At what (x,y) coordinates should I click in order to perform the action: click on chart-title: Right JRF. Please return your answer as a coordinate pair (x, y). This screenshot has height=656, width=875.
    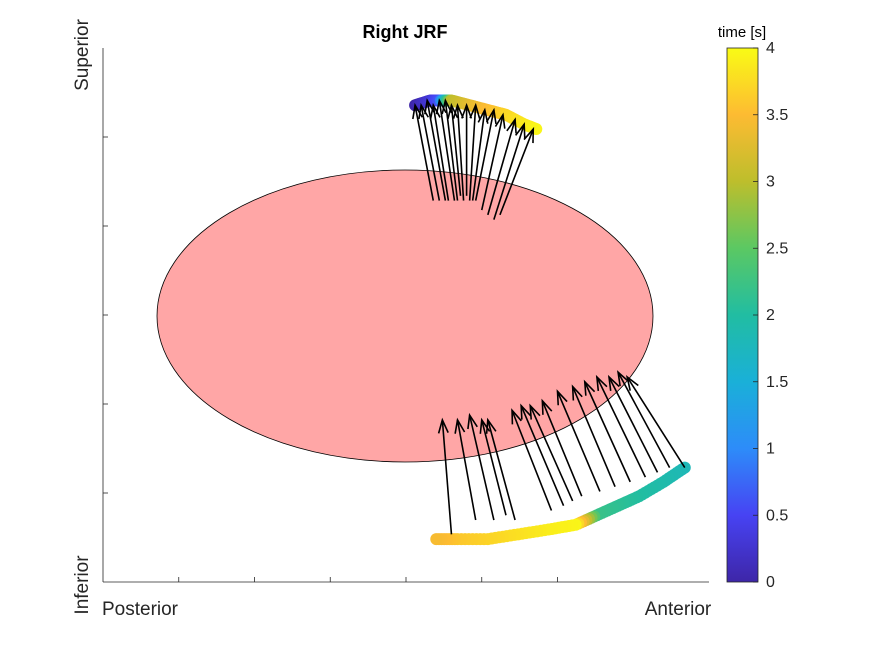
    Looking at the image, I should click on (405, 32).